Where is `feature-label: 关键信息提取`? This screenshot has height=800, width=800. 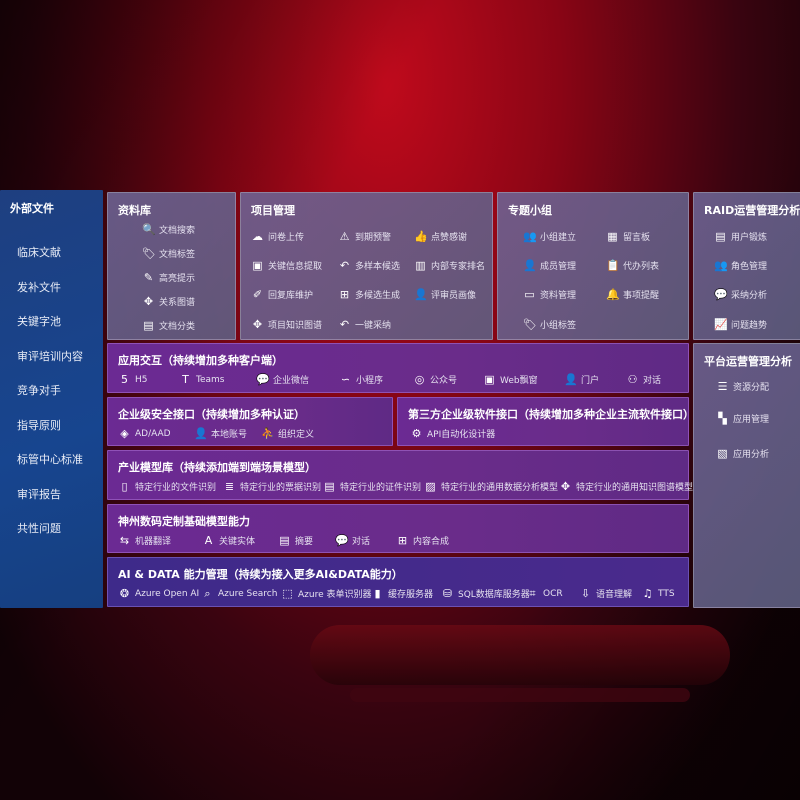
feature-label: 关键信息提取 is located at coordinates (295, 267).